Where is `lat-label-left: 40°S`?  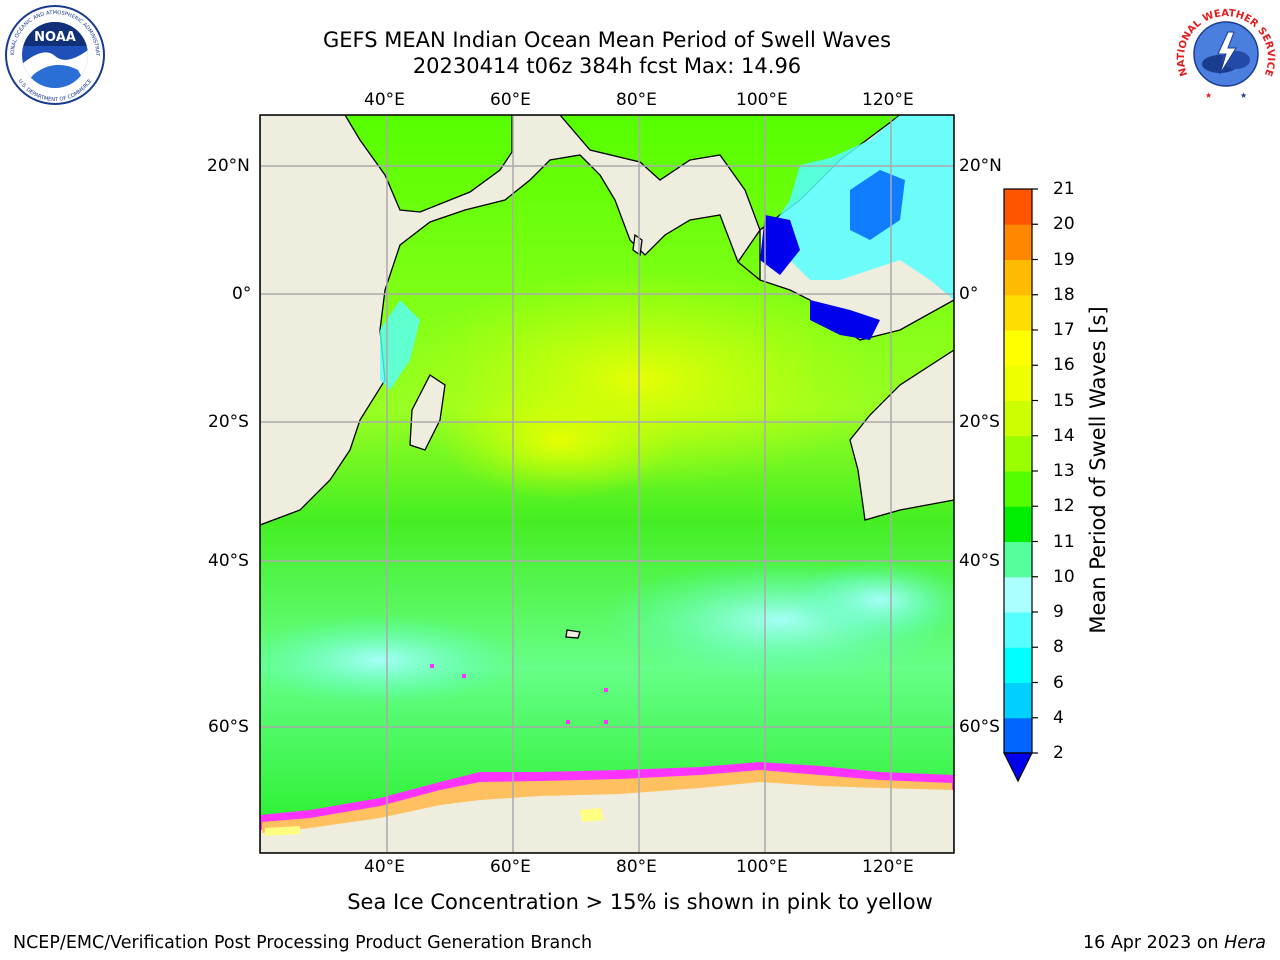
lat-label-left: 40°S is located at coordinates (228, 561).